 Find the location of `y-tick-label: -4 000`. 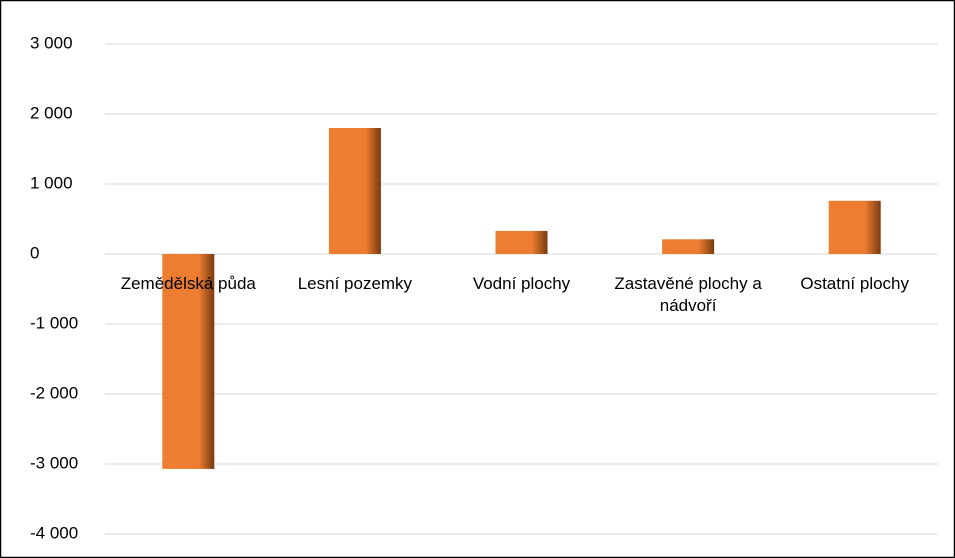

y-tick-label: -4 000 is located at coordinates (54, 532).